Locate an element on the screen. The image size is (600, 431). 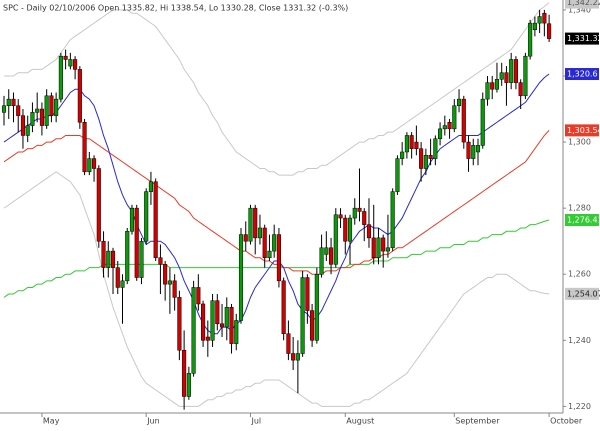
close-value-box is located at coordinates (582, 38).